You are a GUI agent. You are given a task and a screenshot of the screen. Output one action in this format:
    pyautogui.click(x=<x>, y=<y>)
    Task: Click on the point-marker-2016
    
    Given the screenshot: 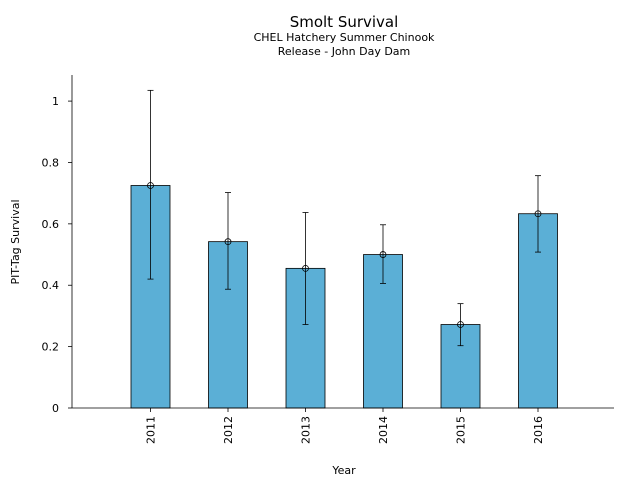 What is the action you would take?
    pyautogui.click(x=538, y=214)
    